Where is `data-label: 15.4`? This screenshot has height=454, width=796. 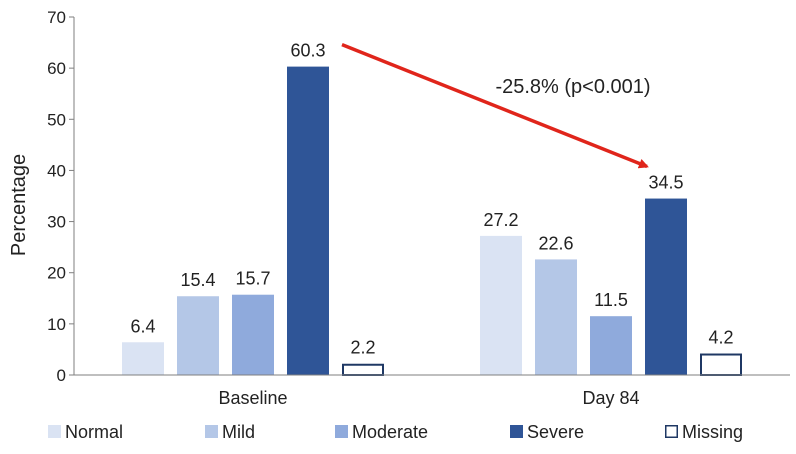 data-label: 15.4 is located at coordinates (197, 280).